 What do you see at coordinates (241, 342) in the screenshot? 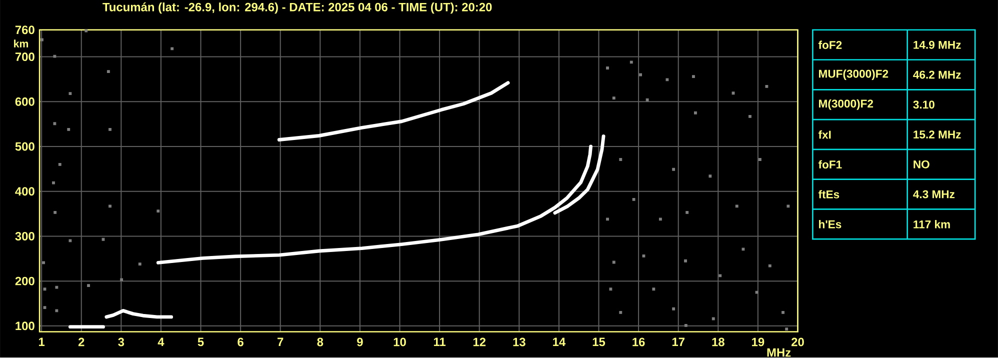
I see `x-tick-label: 6` at bounding box center [241, 342].